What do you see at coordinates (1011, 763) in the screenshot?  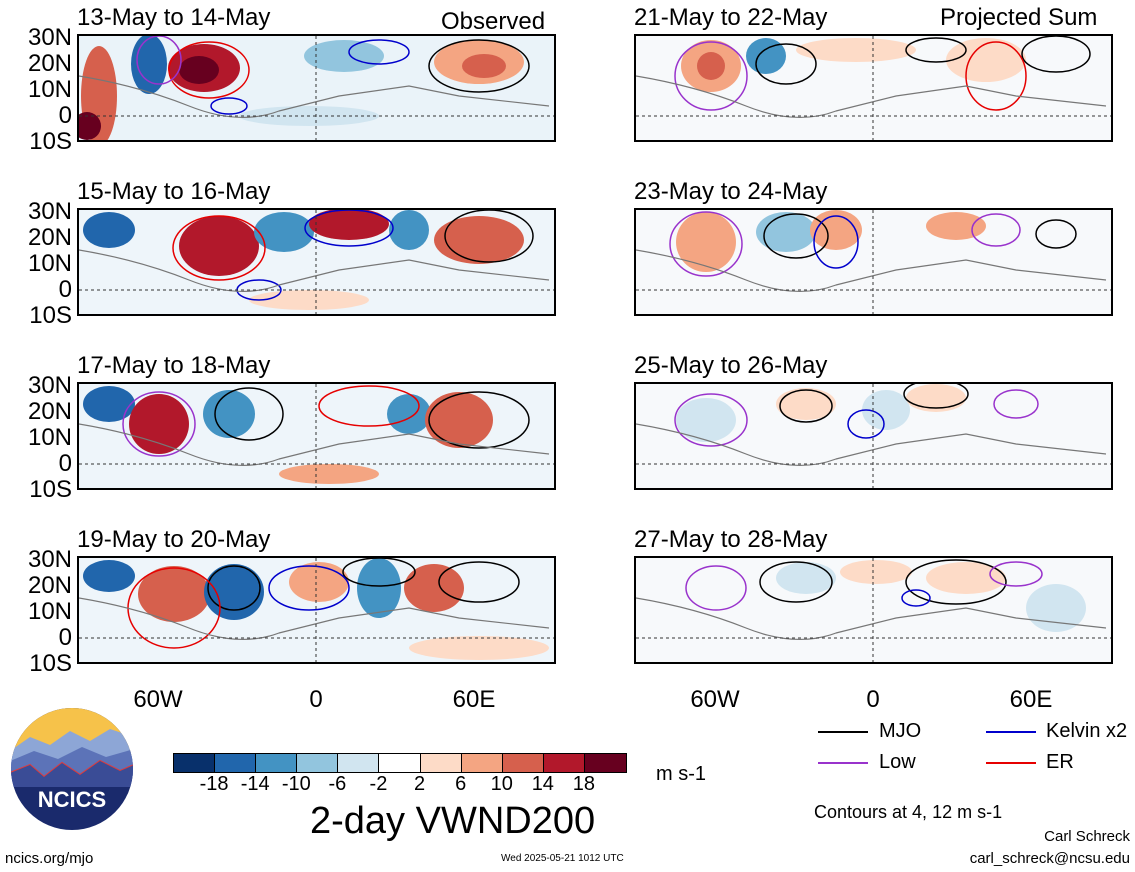 I see `legend-line-er` at bounding box center [1011, 763].